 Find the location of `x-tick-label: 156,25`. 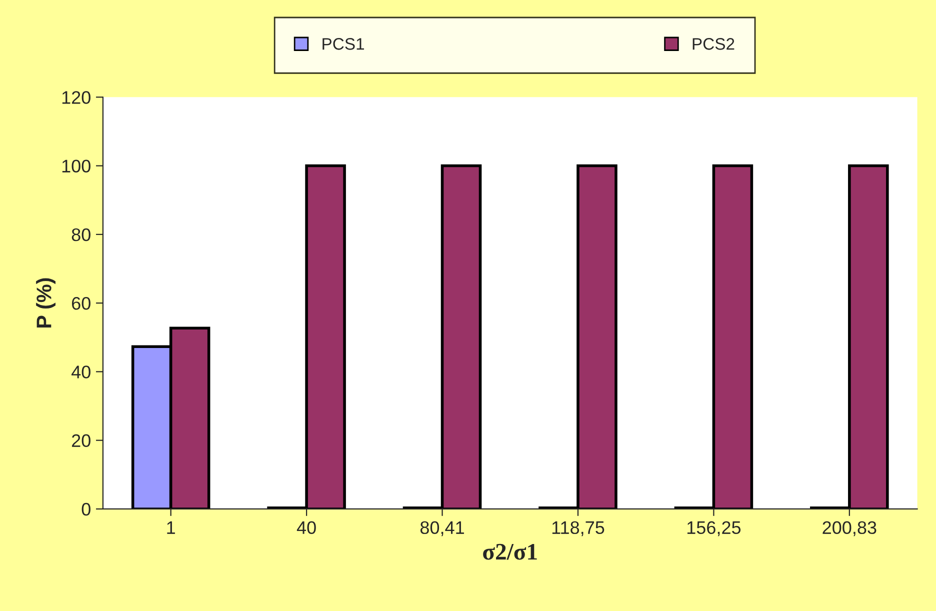

x-tick-label: 156,25 is located at coordinates (714, 528).